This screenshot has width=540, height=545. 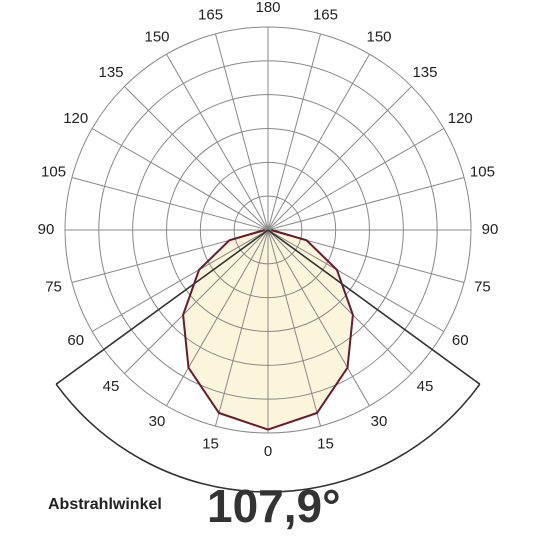 I want to click on beam-angle-value: 107,9°, so click(x=274, y=506).